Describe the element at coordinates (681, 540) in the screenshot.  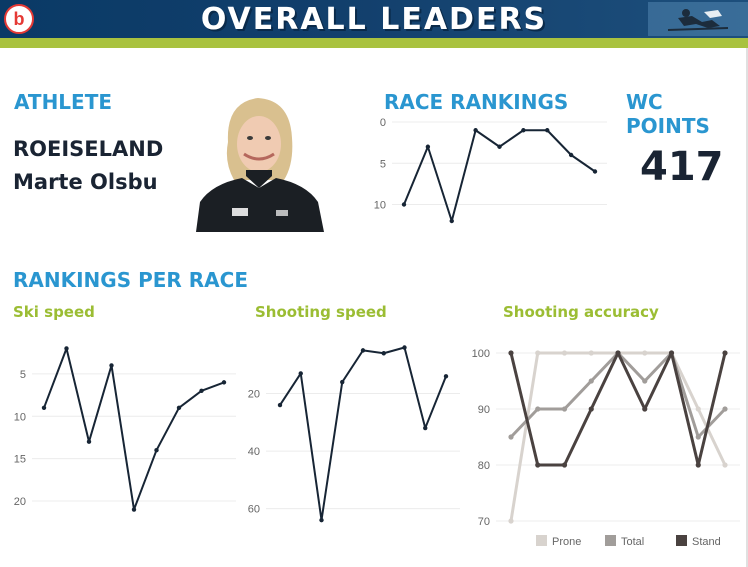
I see `legend-swatch-stand` at that location.